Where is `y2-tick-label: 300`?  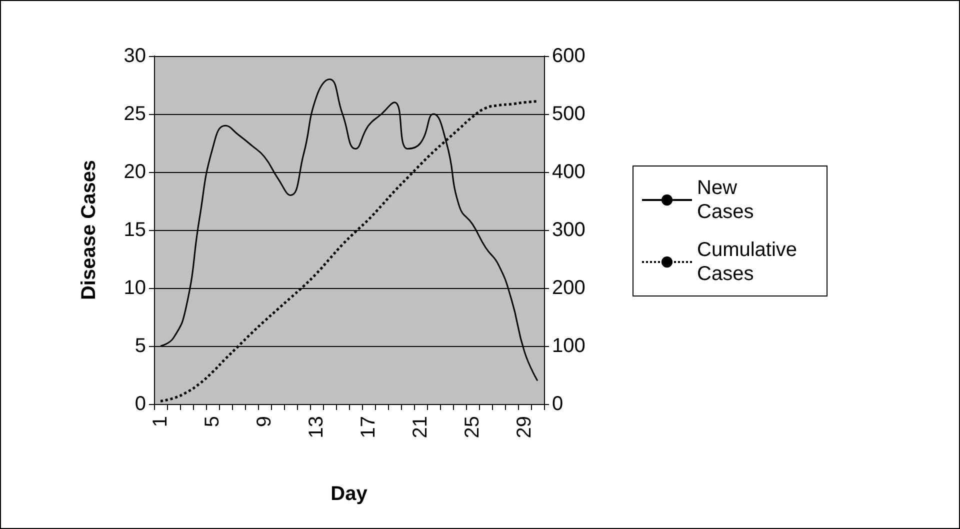
y2-tick-label: 300 is located at coordinates (569, 230).